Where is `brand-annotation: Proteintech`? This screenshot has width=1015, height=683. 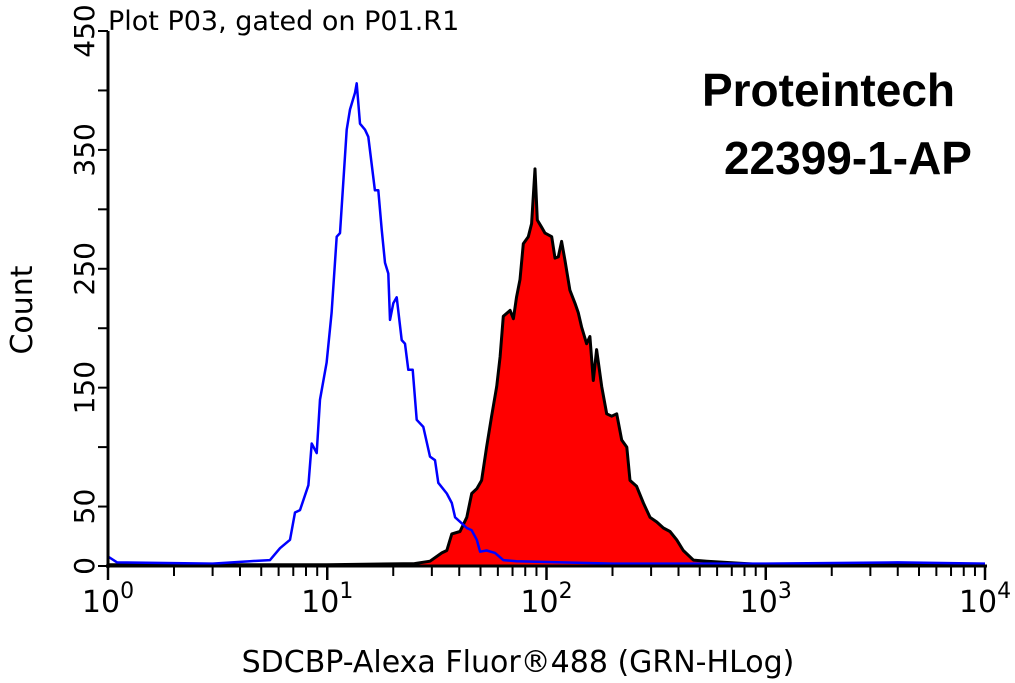
brand-annotation: Proteintech is located at coordinates (828, 90).